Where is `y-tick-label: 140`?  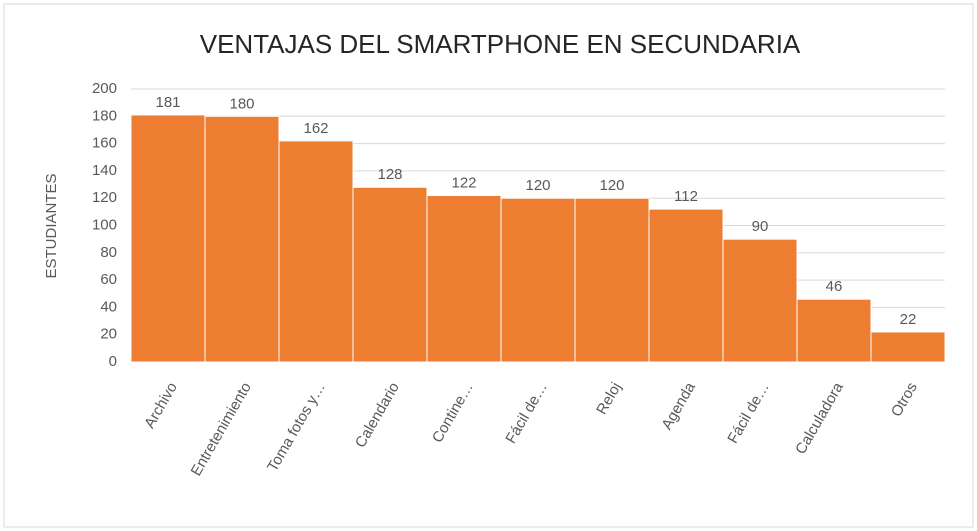
y-tick-label: 140 is located at coordinates (104, 170).